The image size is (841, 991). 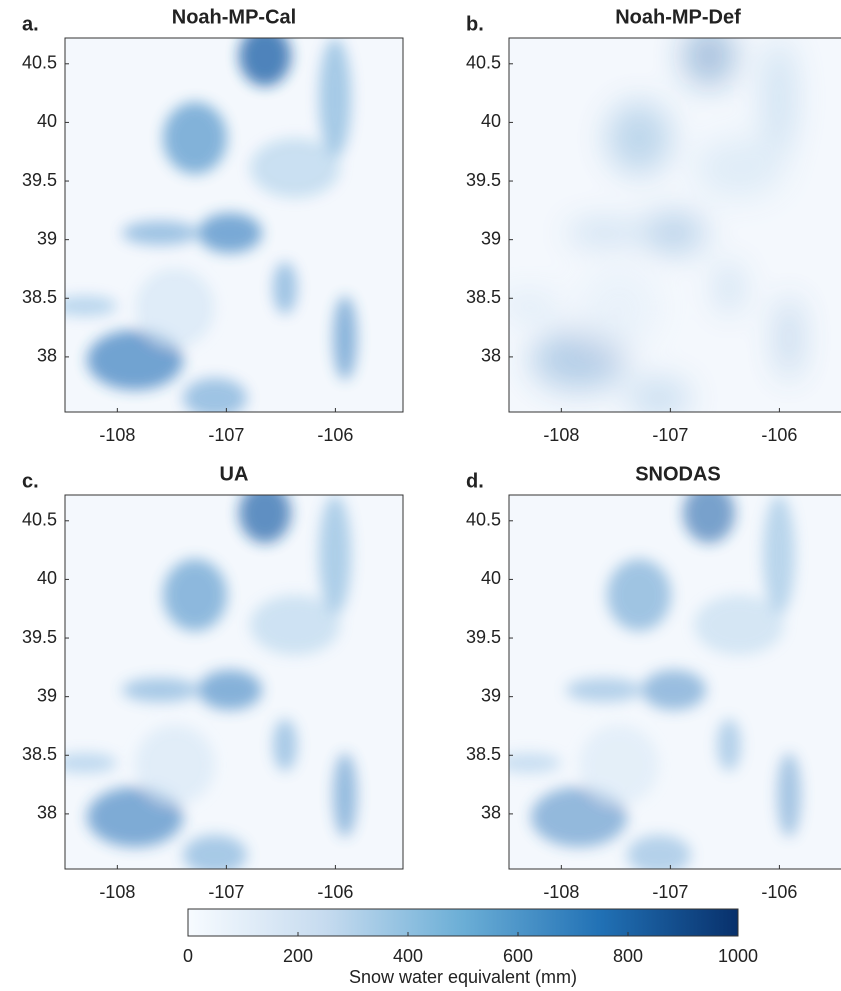 I want to click on panel-title: Noah-MP-Cal, so click(x=234, y=17).